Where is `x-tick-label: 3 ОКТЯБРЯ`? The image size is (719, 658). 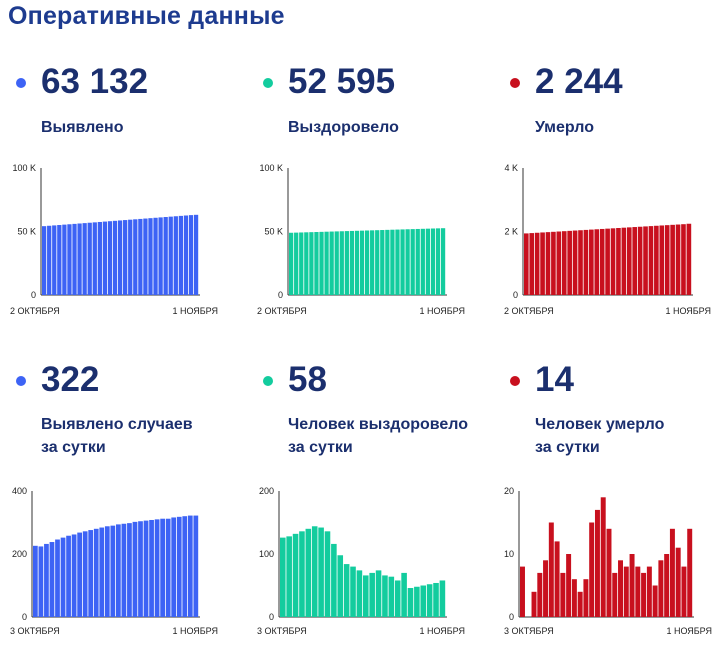
x-tick-label: 3 ОКТЯБРЯ is located at coordinates (35, 631).